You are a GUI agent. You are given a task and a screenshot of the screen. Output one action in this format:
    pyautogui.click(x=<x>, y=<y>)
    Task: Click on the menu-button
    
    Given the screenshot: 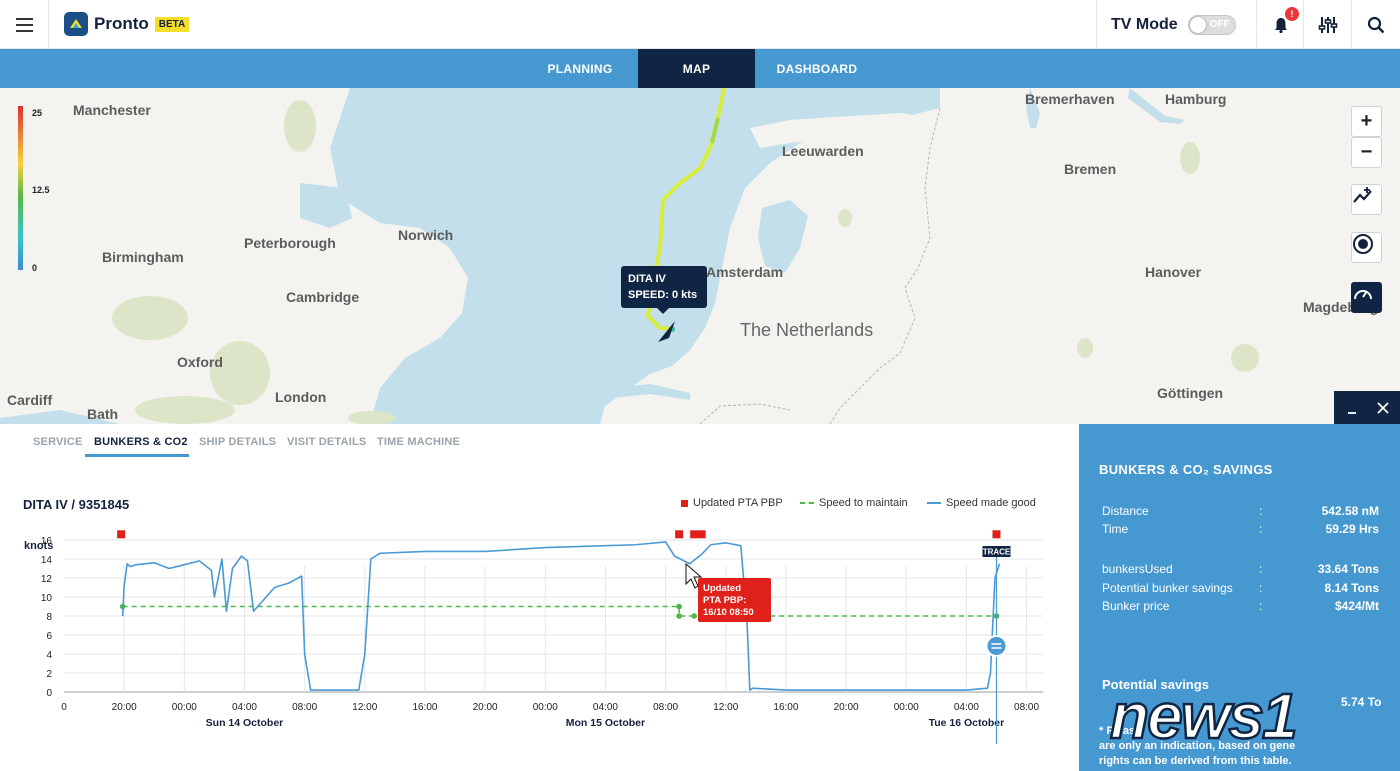 What is the action you would take?
    pyautogui.click(x=24, y=24)
    